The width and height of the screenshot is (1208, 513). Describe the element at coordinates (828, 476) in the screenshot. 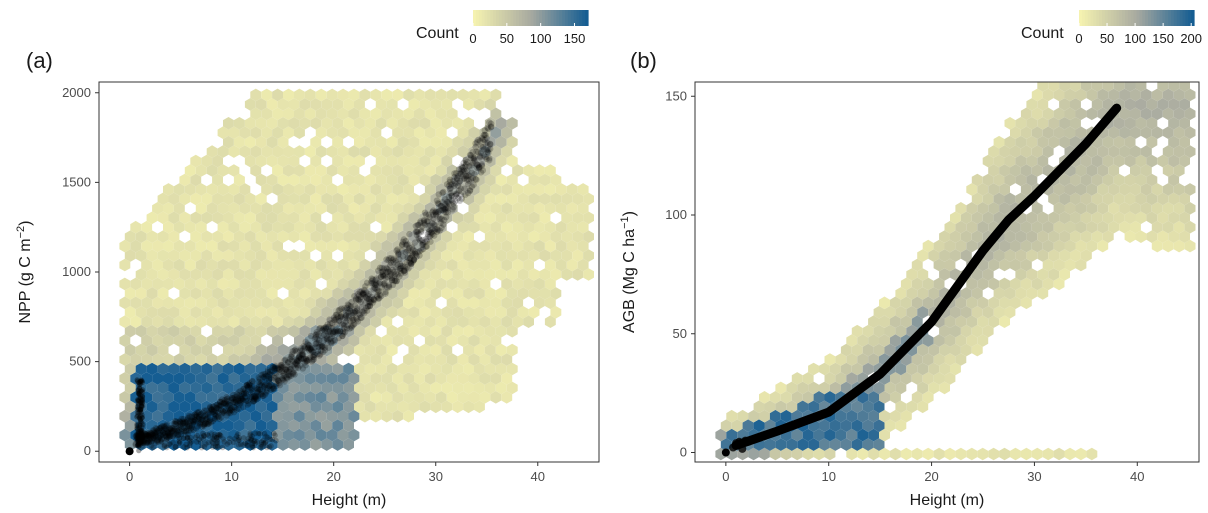

I see `x-tick-label: 10` at that location.